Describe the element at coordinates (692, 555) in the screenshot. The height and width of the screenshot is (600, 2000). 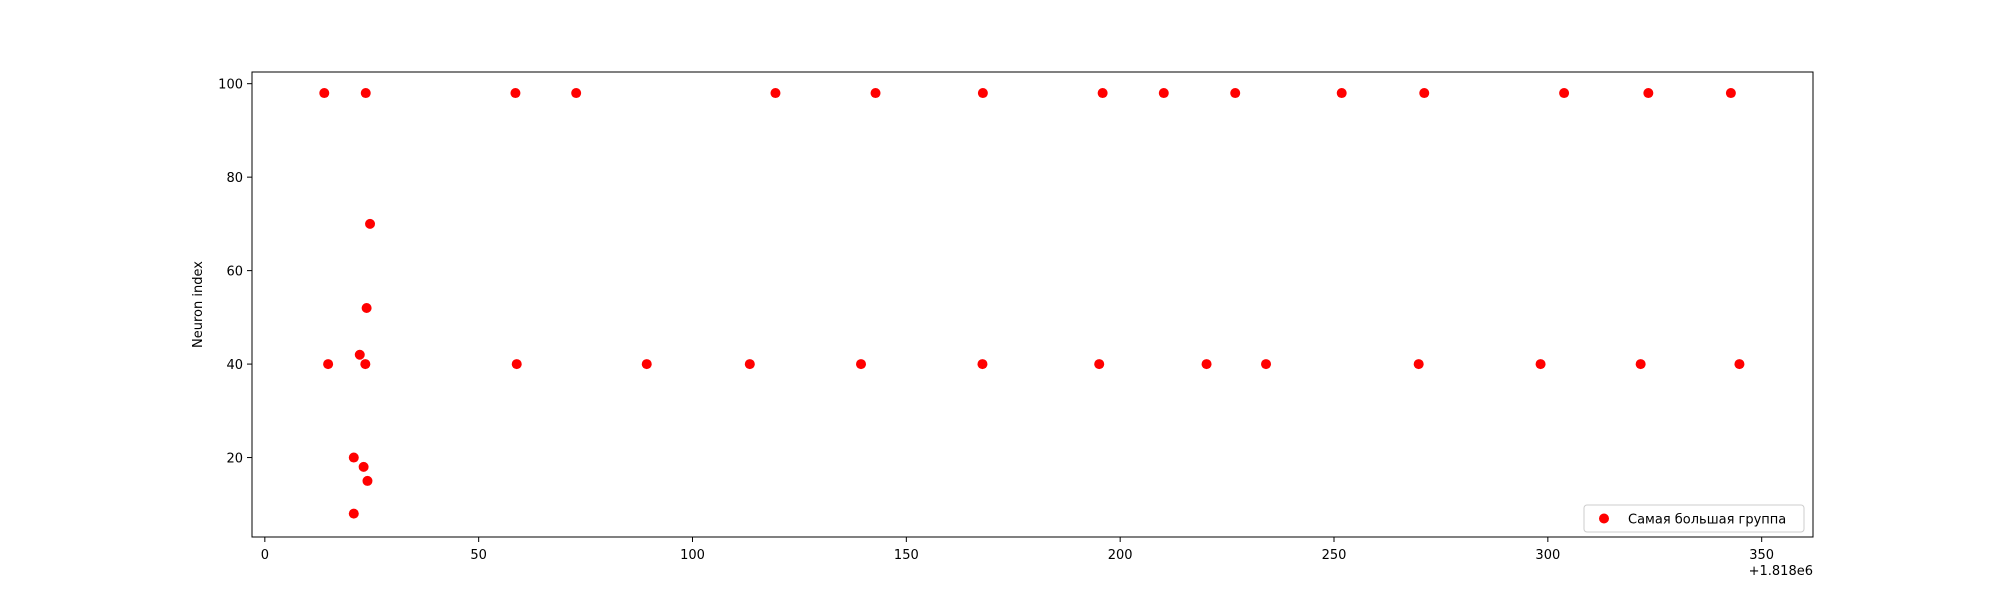
I see `x-tick-label: 100` at that location.